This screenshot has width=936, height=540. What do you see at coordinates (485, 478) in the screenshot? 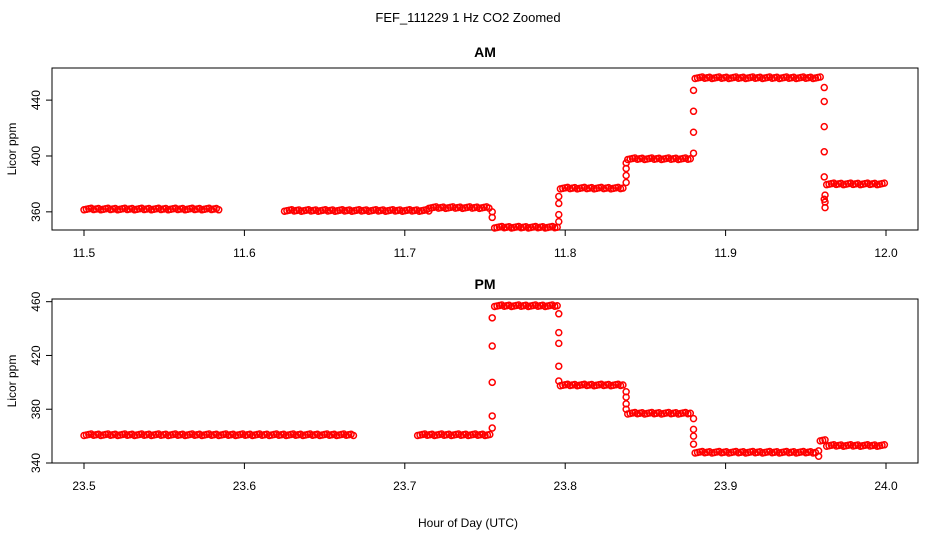
I see `pm-x-axis: 23.5 23.6 23.7 23.8 23.9 24.0` at bounding box center [485, 478].